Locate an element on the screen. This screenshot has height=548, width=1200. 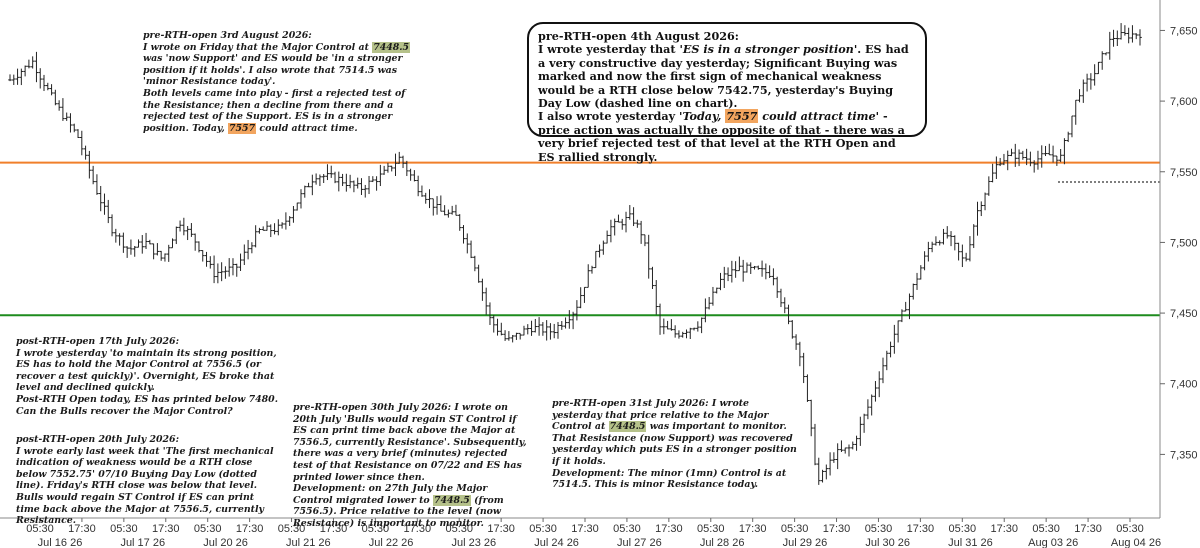
x-date-label: Aug 03 26 is located at coordinates (1053, 542).